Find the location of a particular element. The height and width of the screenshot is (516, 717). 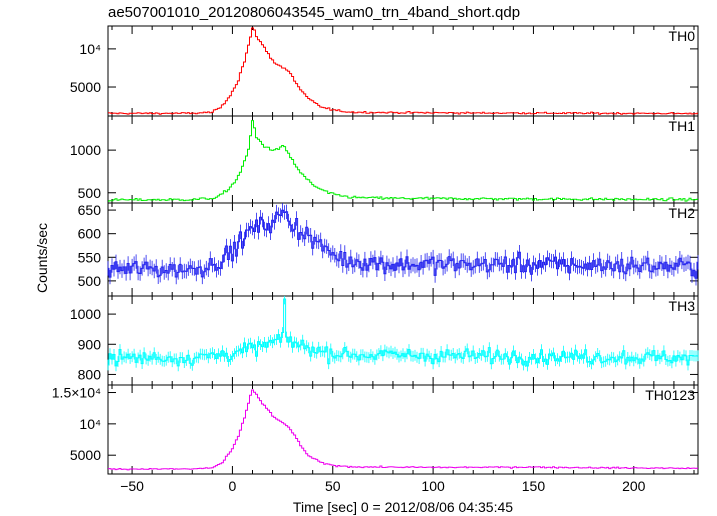

x-tick-label: −50 is located at coordinates (132, 486).